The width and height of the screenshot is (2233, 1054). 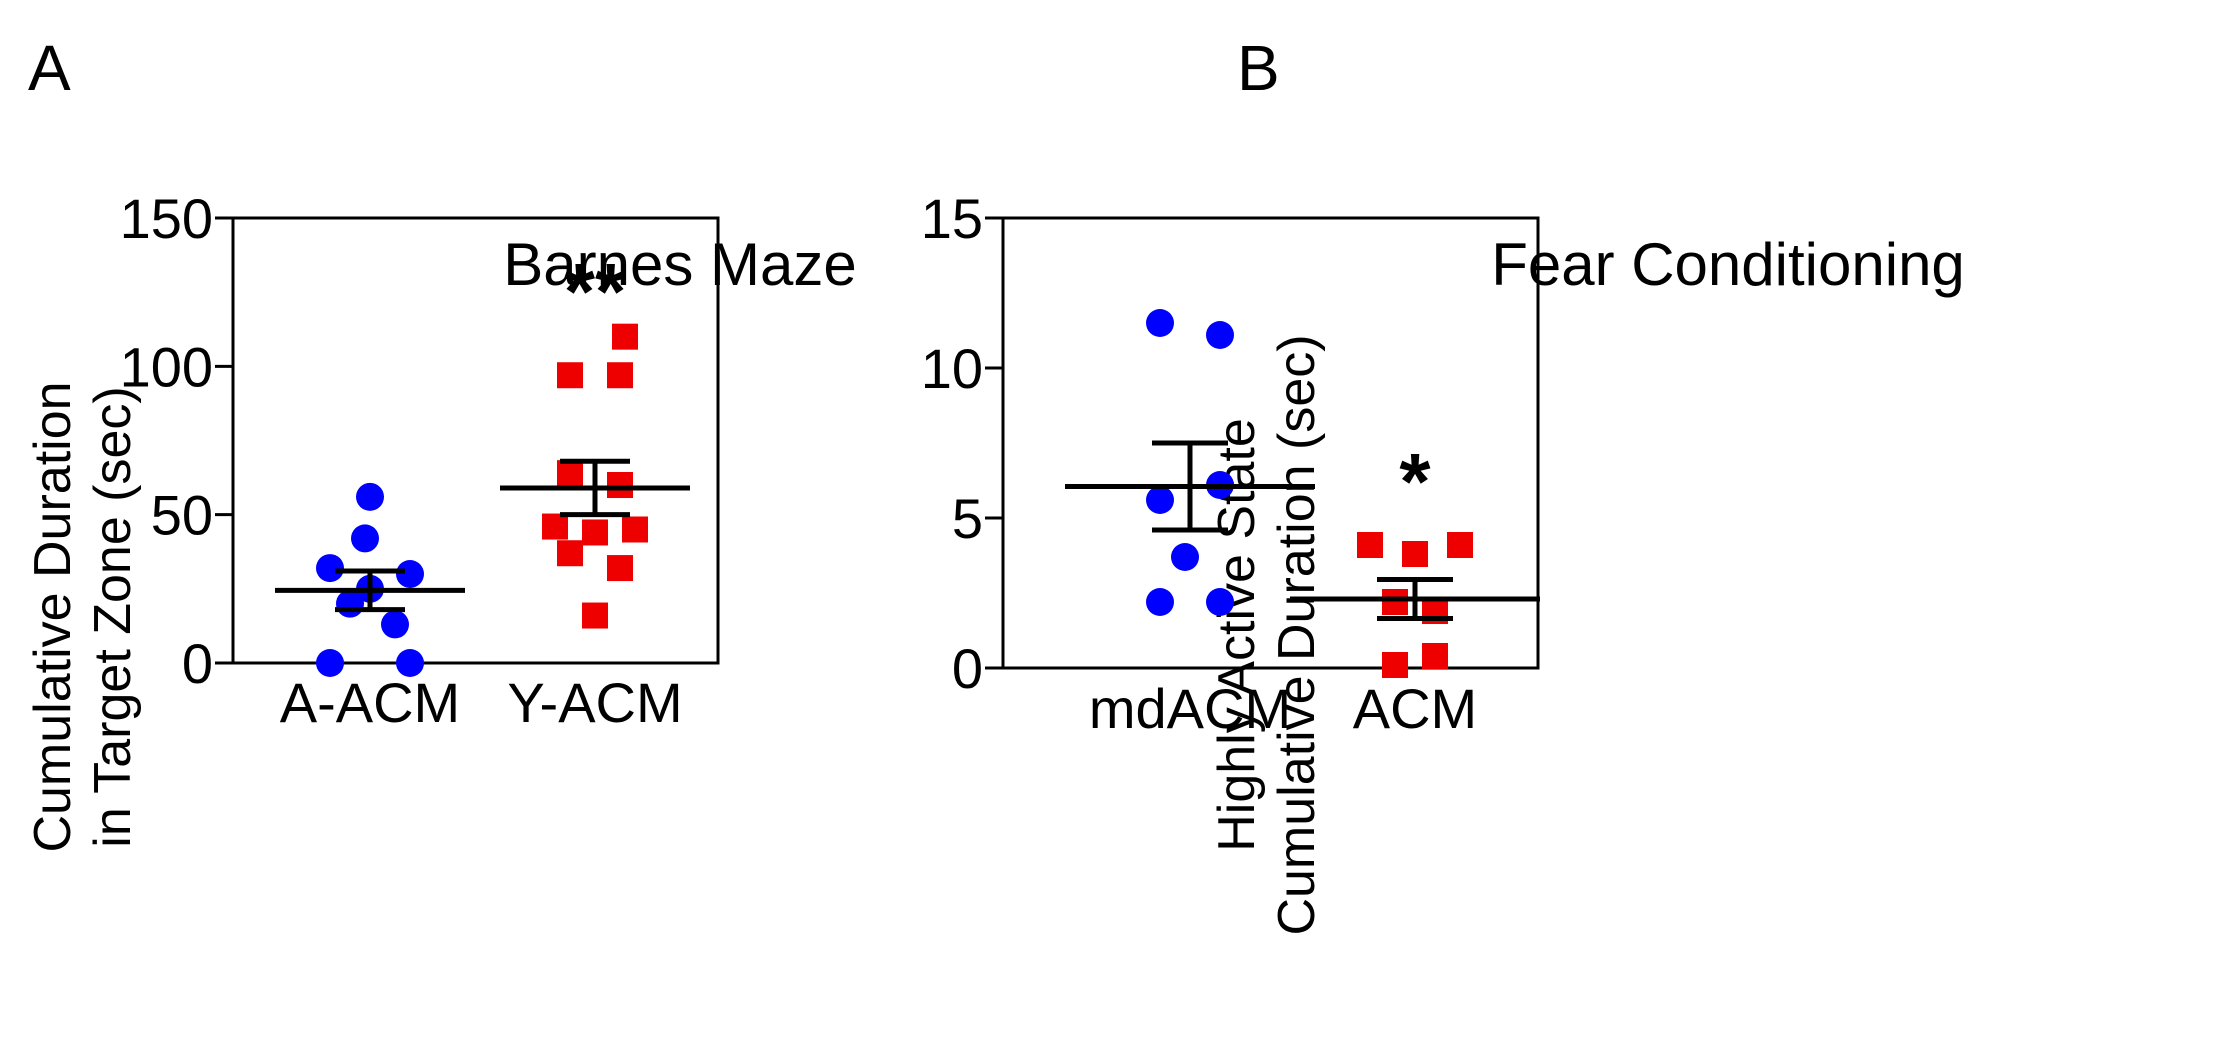 I want to click on x-tick-label: Y-ACM, so click(x=594, y=702).